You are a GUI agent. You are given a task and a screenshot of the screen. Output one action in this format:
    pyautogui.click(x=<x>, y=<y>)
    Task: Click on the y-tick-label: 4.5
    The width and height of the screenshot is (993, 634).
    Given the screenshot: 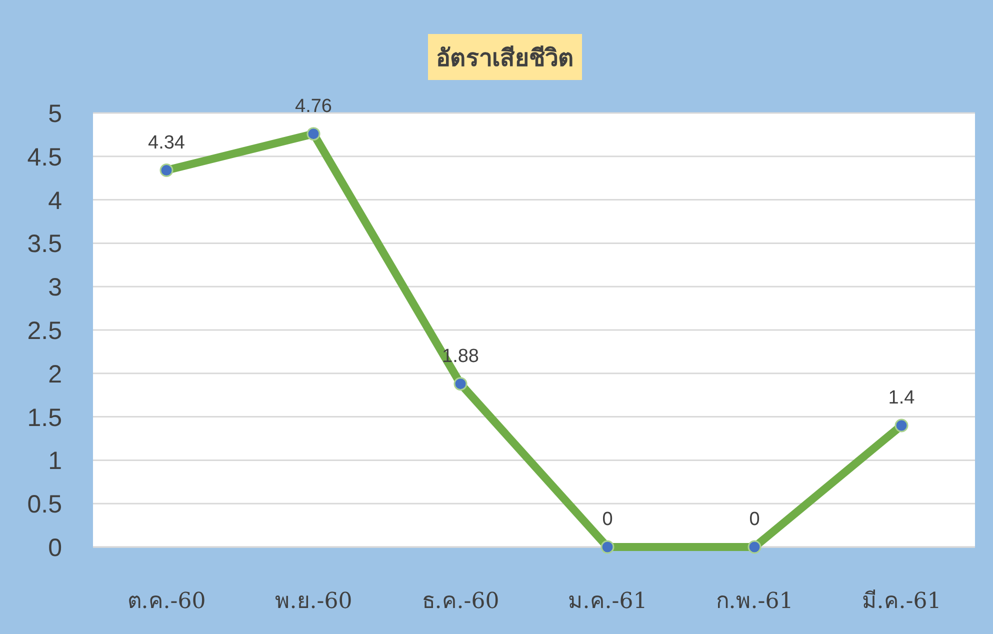 What is the action you would take?
    pyautogui.click(x=44, y=157)
    